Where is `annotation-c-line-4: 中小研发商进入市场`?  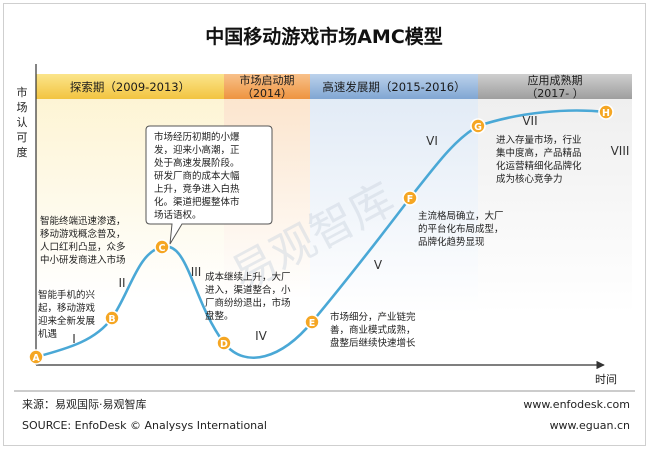
annotation-c-line-4: 中小研发商进入市场 is located at coordinates (83, 260).